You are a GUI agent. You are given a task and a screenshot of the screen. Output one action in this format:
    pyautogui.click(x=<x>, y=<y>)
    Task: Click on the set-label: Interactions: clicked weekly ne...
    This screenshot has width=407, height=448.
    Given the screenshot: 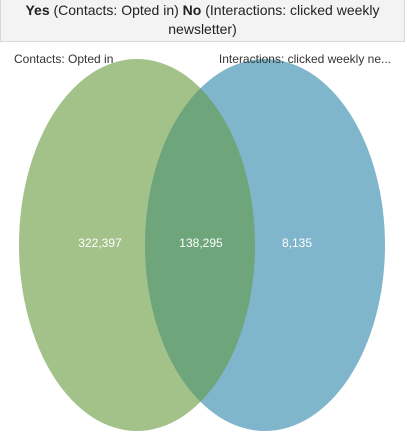 What is the action you would take?
    pyautogui.click(x=305, y=59)
    